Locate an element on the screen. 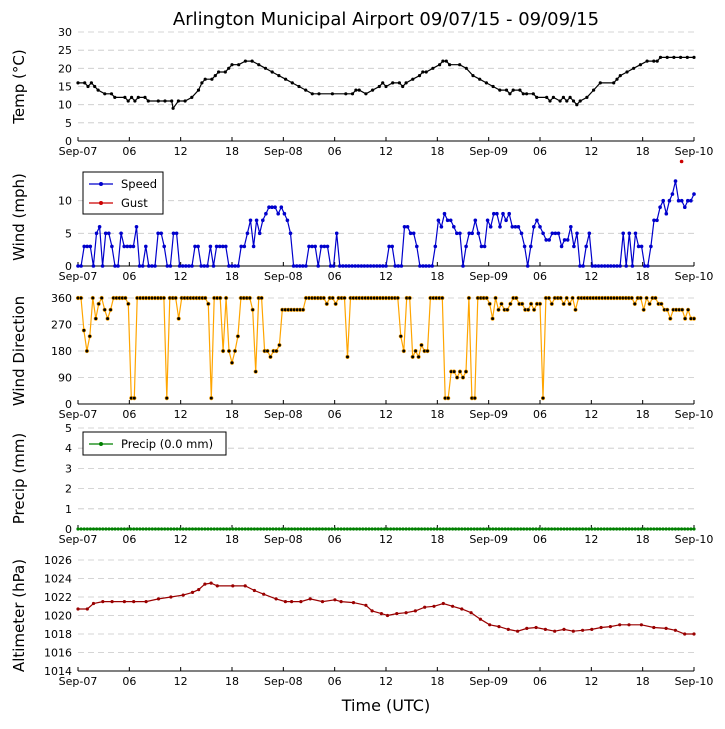 Image resolution: width=725 pixels, height=729 pixels. series-line-direction is located at coordinates (386, 347).